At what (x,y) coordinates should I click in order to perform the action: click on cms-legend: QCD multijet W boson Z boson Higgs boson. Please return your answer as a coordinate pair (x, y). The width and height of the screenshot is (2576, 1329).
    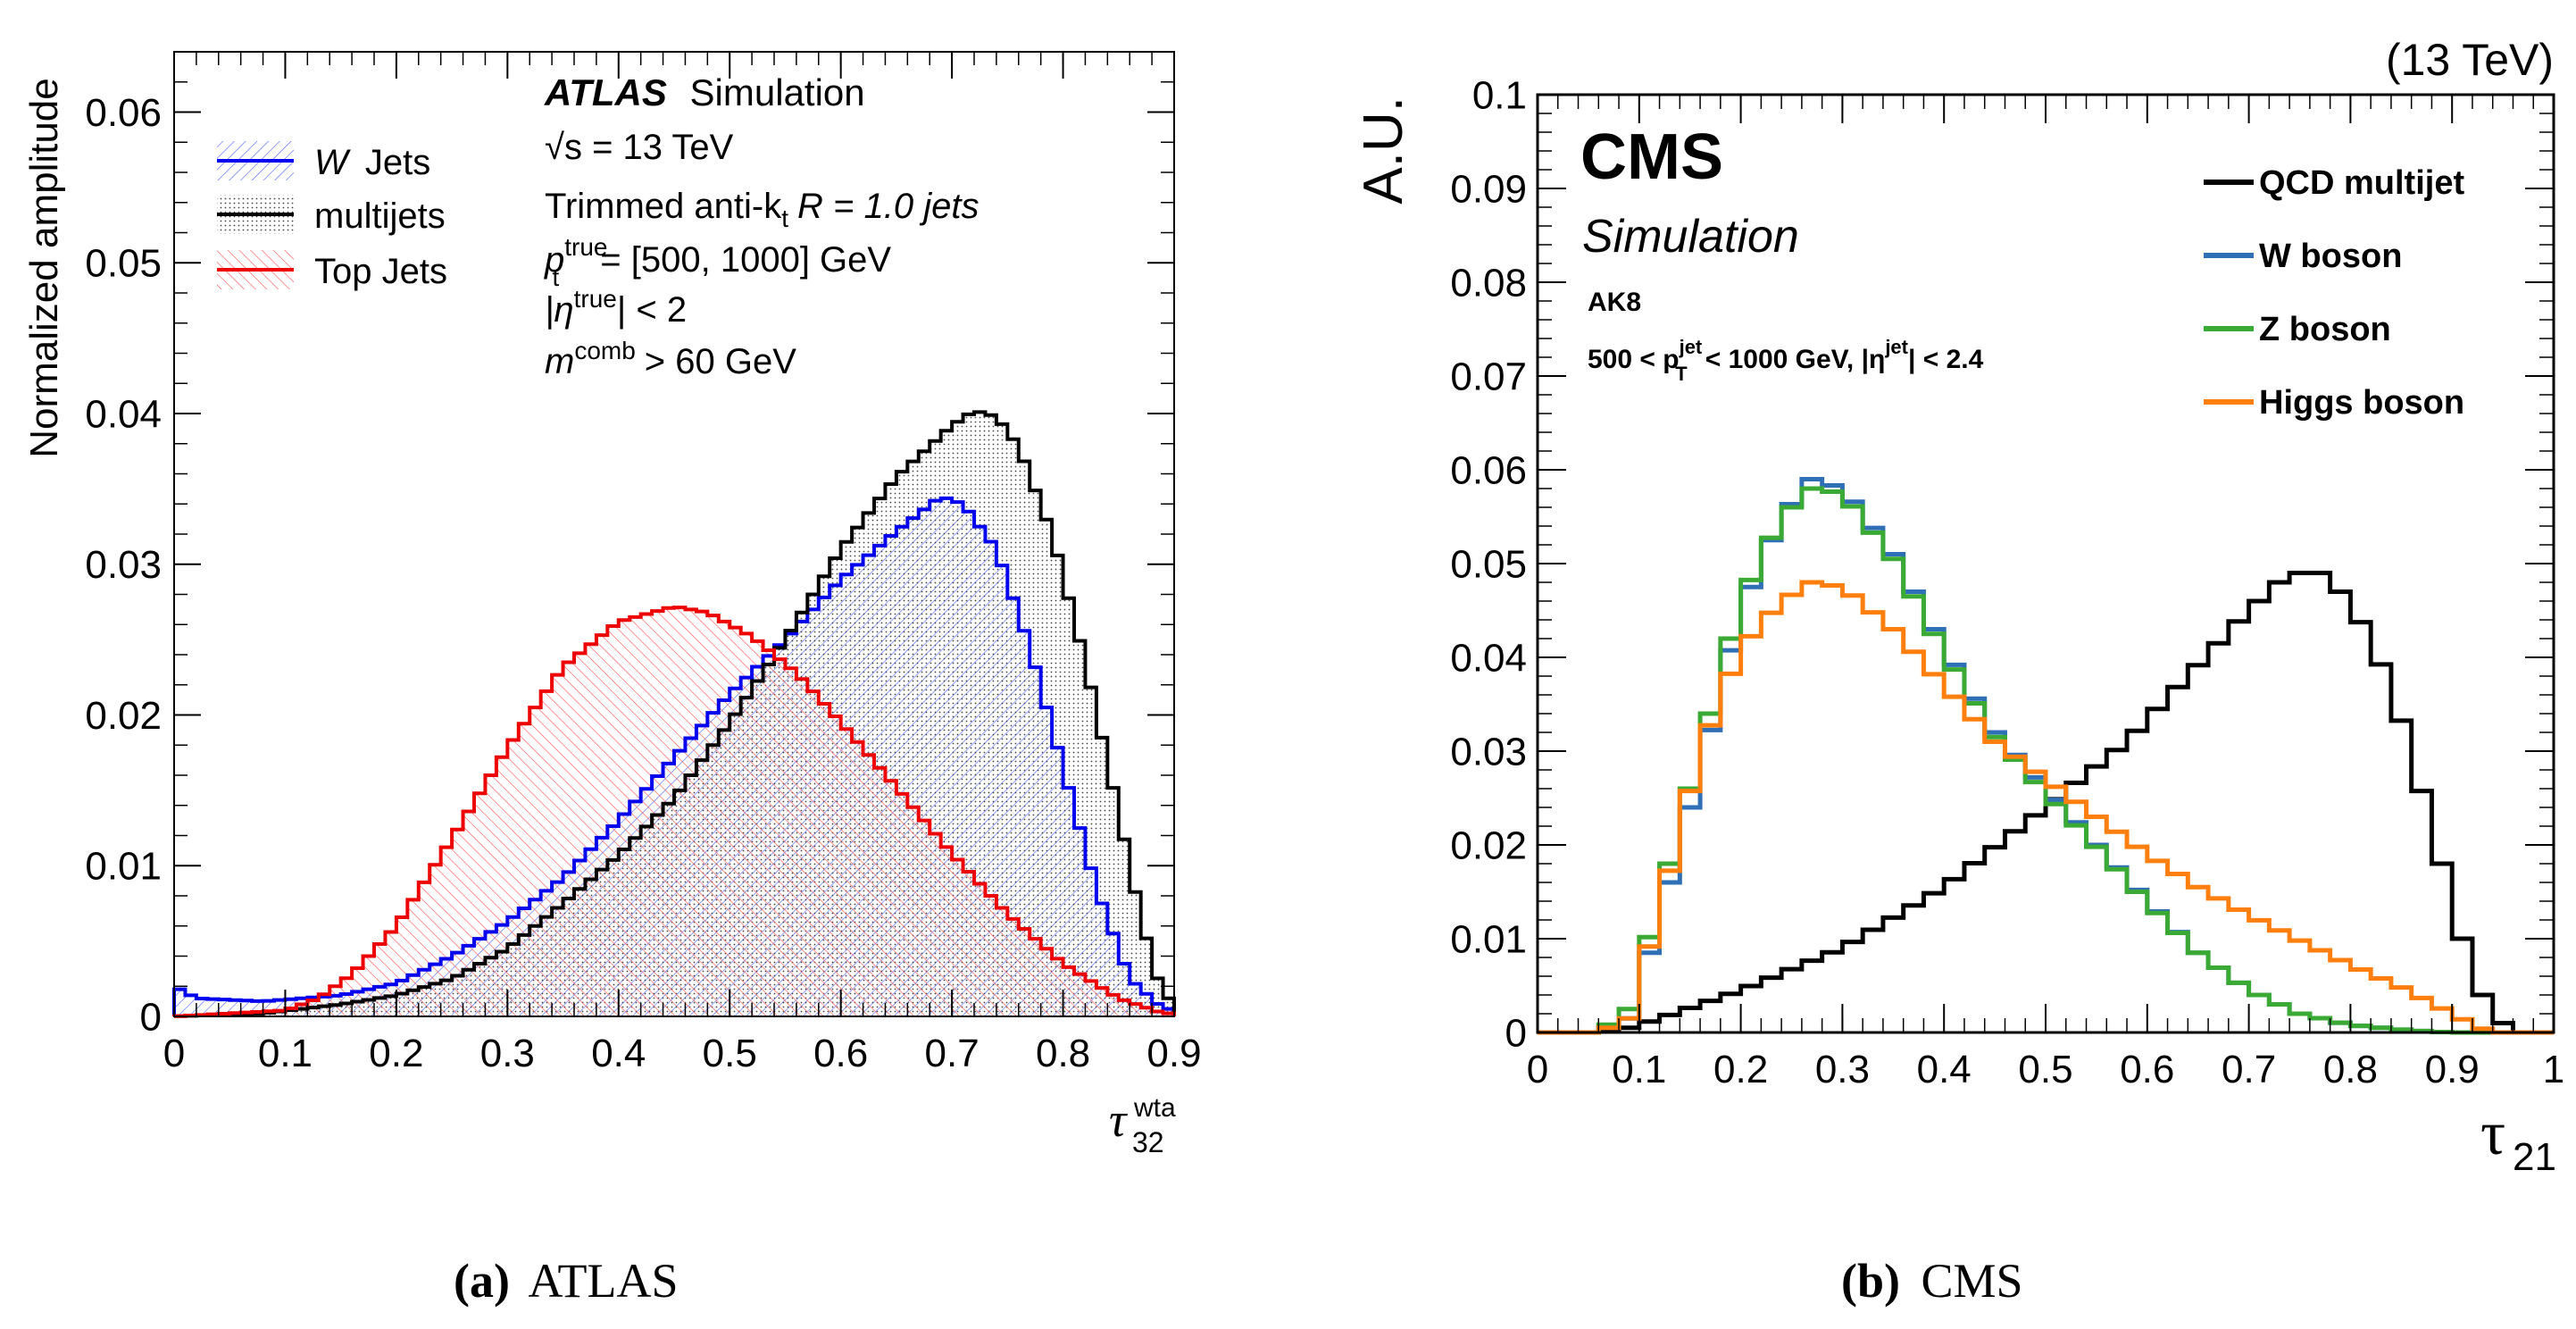
    Looking at the image, I should click on (2334, 293).